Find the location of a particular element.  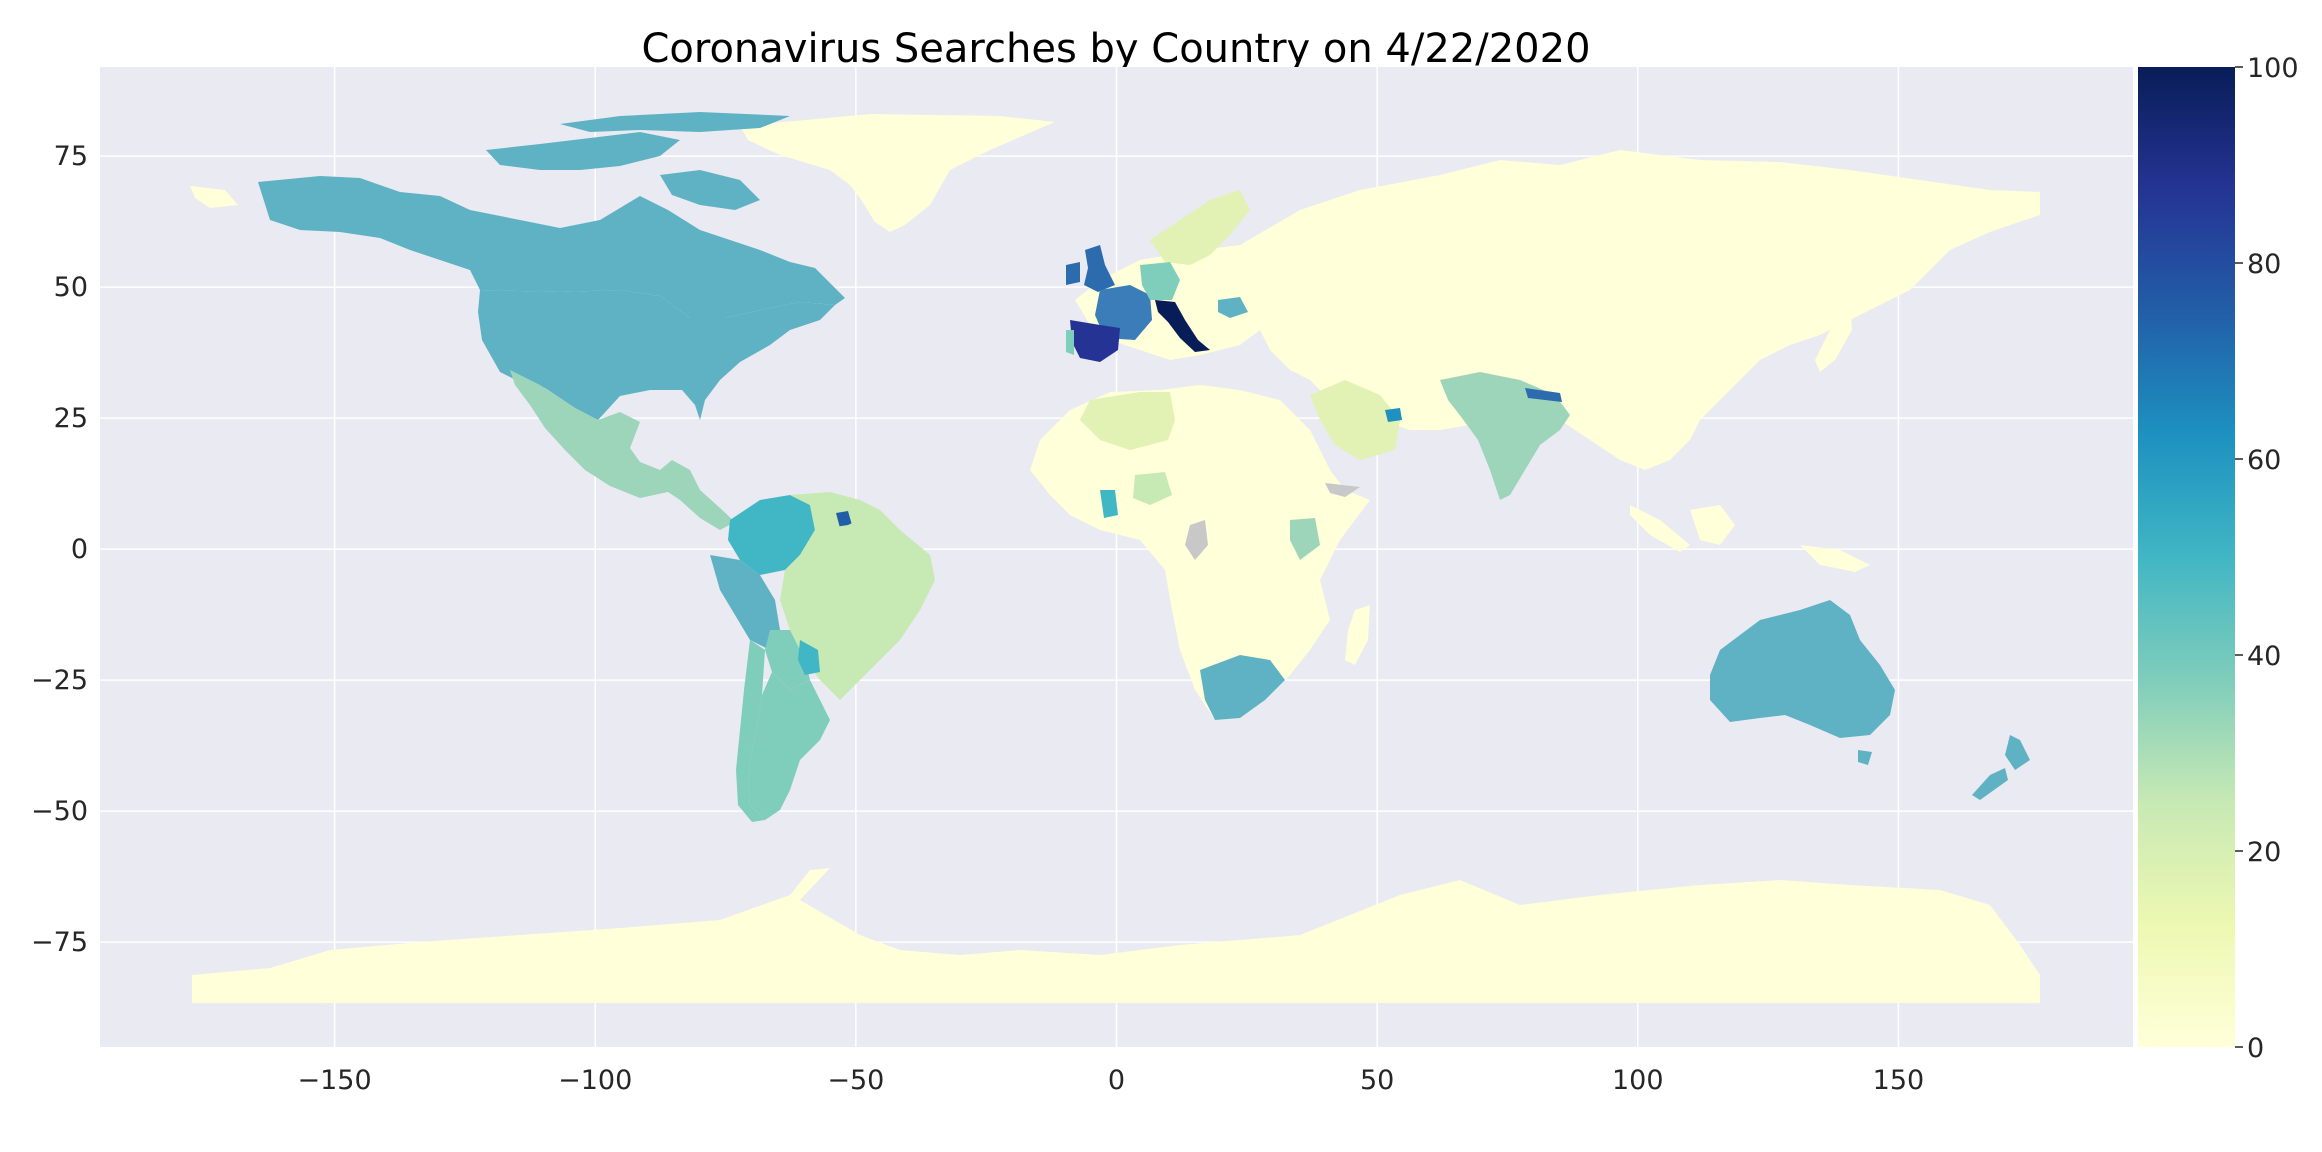

region-russia-asia is located at coordinates (1640, 310).